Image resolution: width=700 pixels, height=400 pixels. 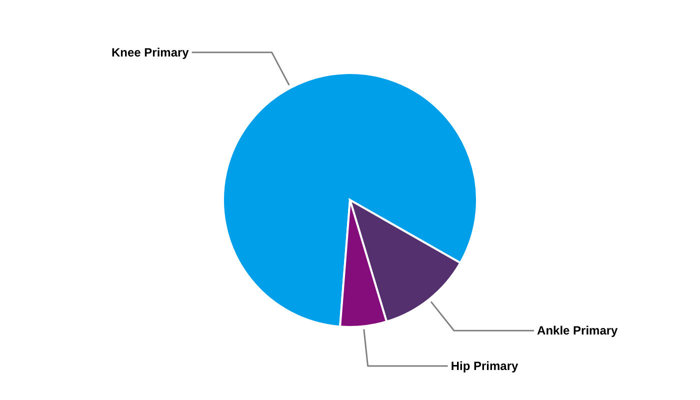 What do you see at coordinates (484, 366) in the screenshot?
I see `slice-label: Hip Primary` at bounding box center [484, 366].